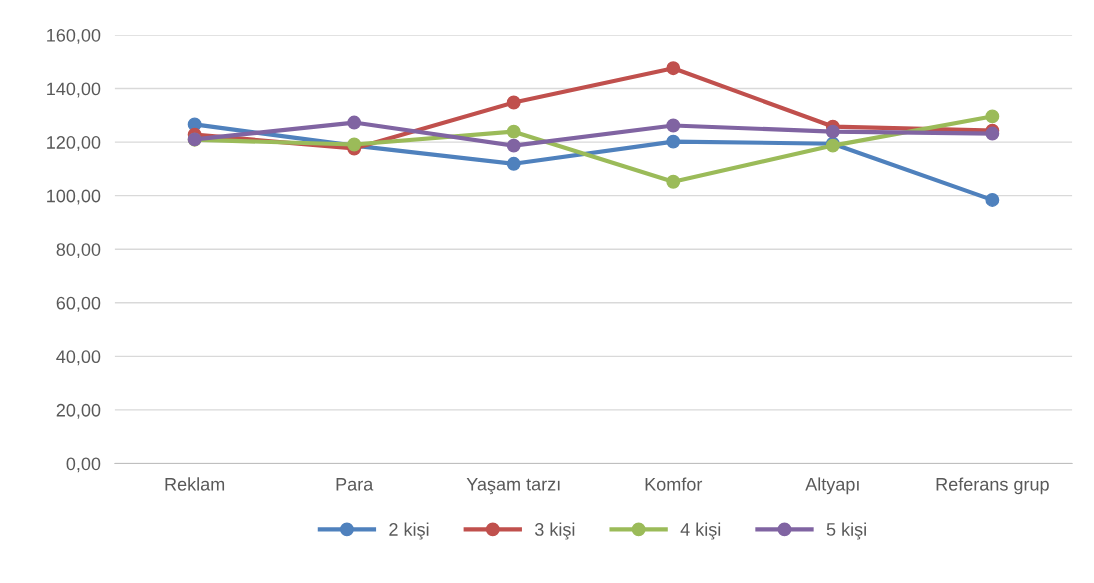 The height and width of the screenshot is (583, 1094). What do you see at coordinates (195, 484) in the screenshot?
I see `x-tick-label: Reklam` at bounding box center [195, 484].